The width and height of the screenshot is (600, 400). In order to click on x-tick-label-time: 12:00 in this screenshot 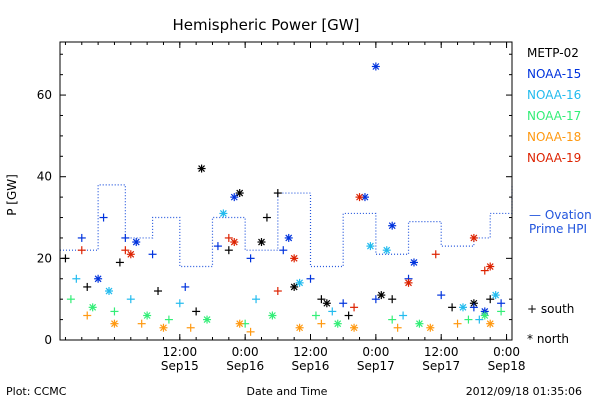, I will do `click(310, 352)`.